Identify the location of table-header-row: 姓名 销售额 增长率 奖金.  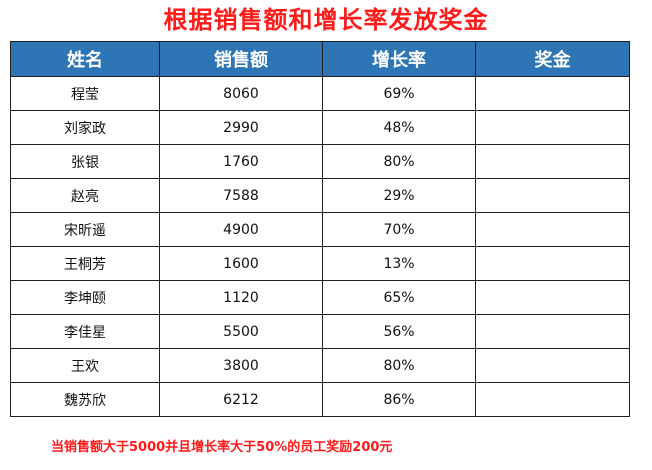
(320, 59).